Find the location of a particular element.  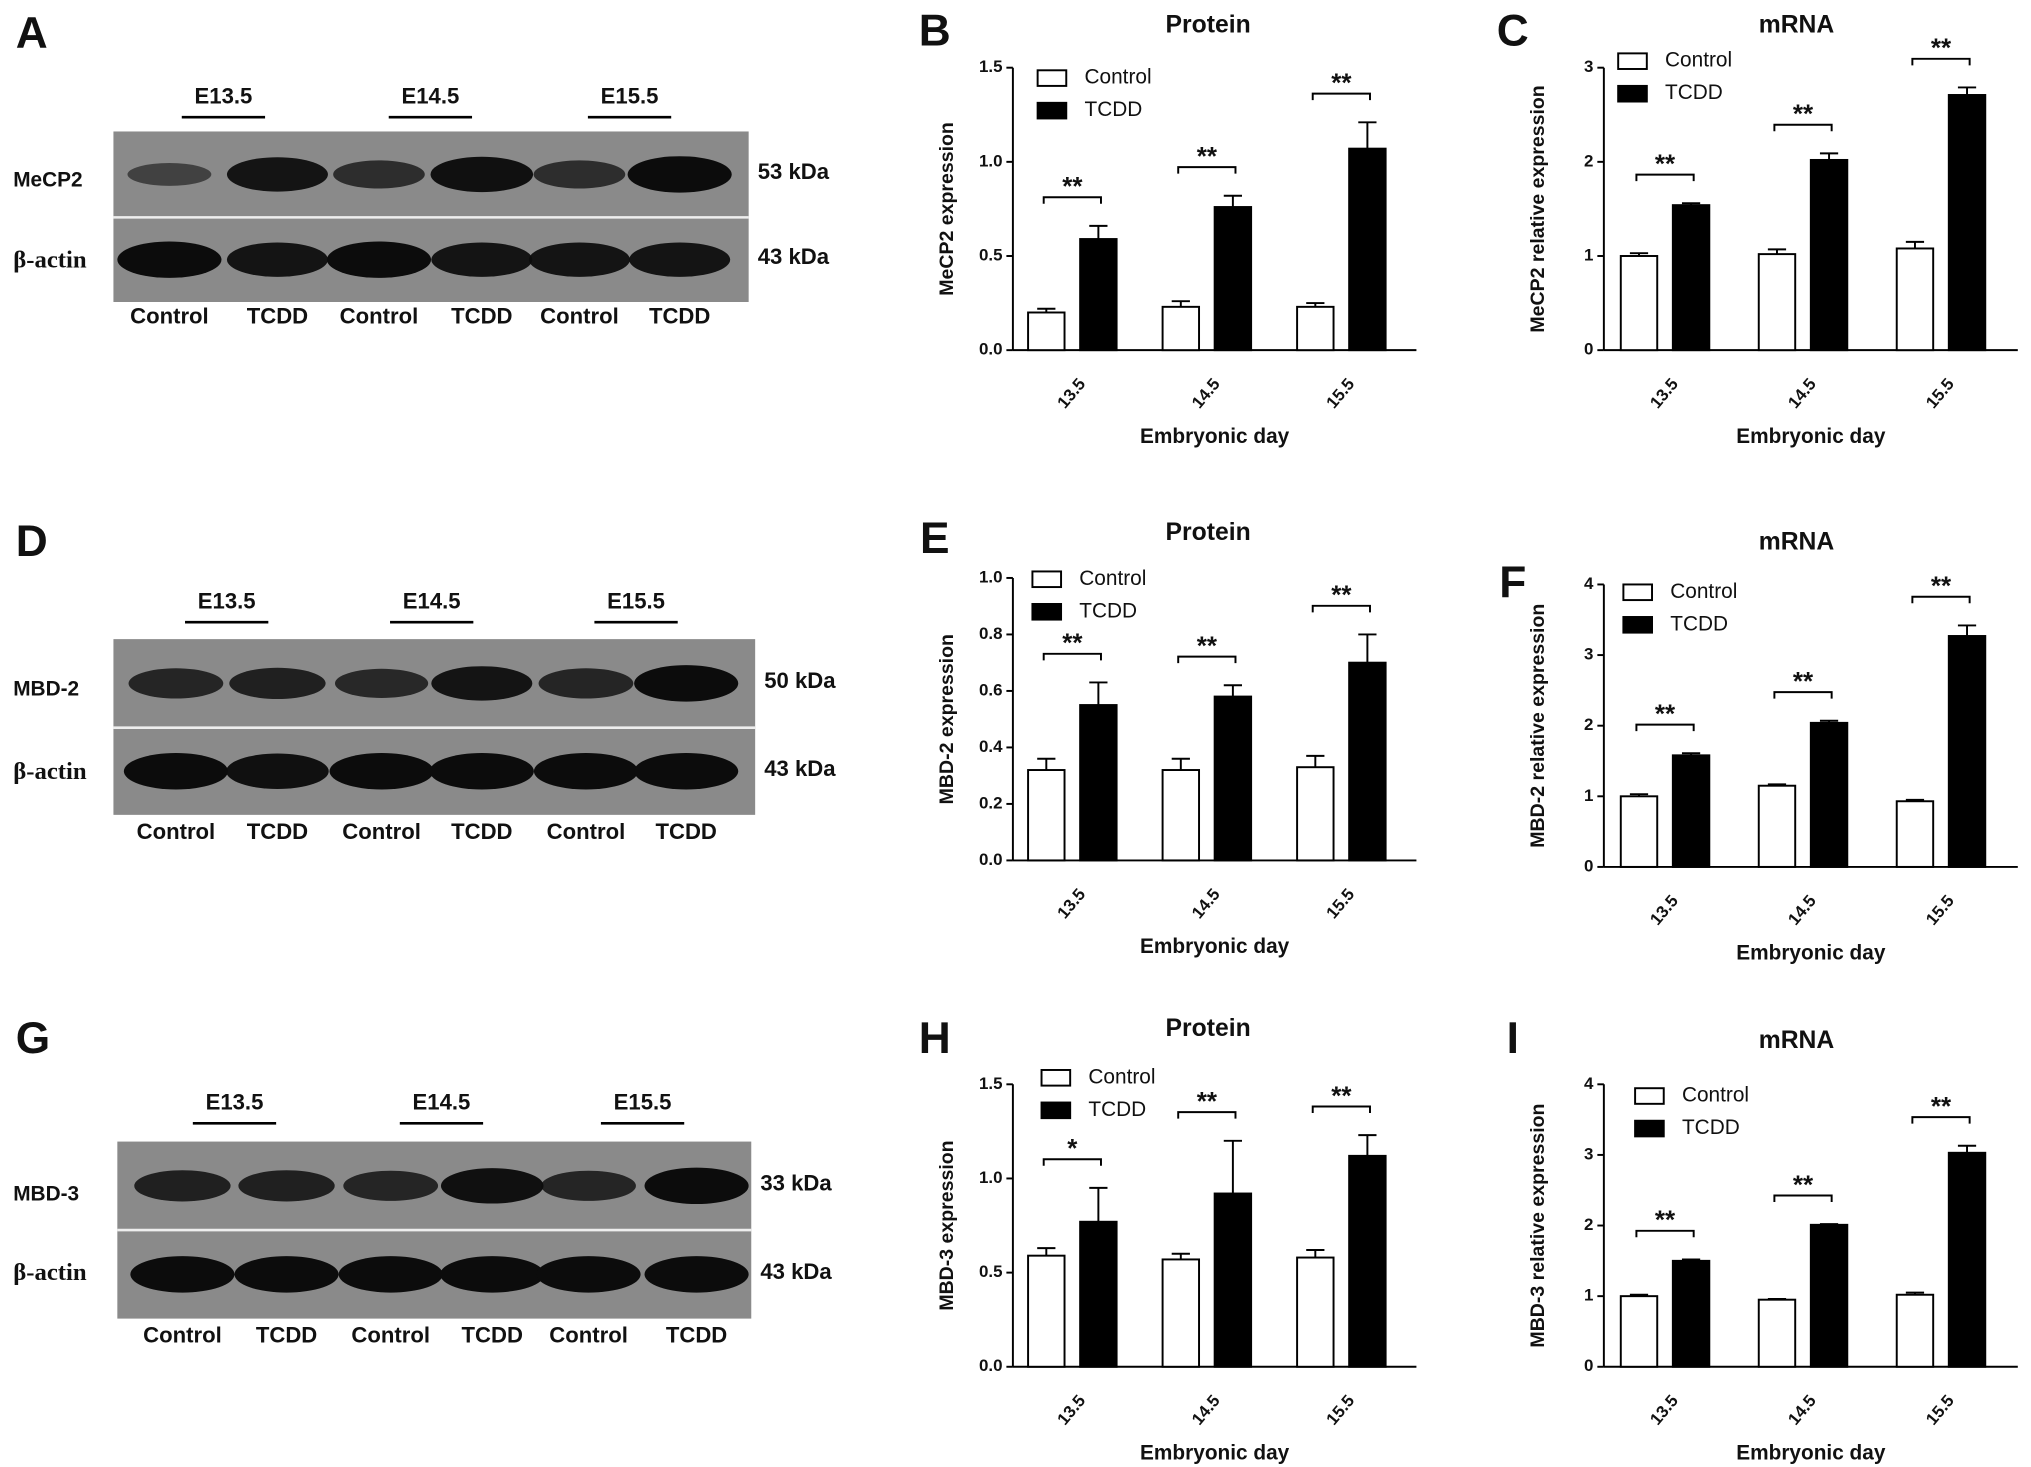

significance-label: * is located at coordinates (1072, 1148).